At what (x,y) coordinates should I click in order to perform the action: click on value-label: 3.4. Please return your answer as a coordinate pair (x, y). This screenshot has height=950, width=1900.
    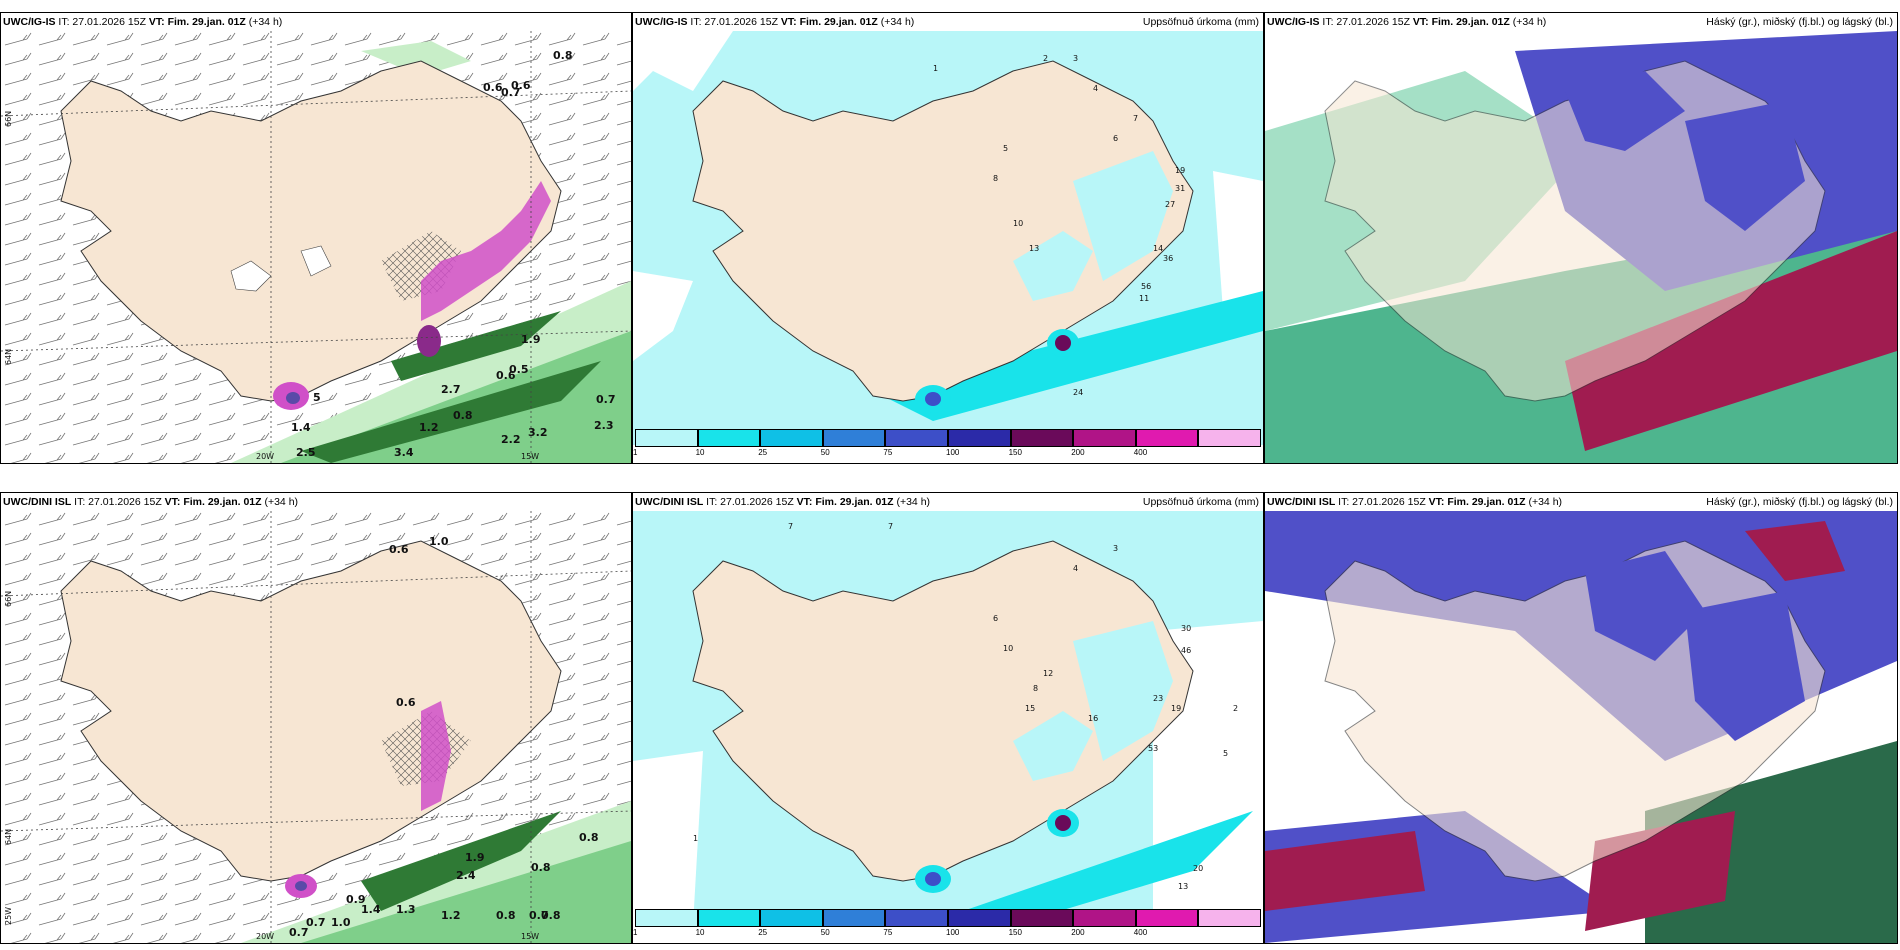
    Looking at the image, I should click on (404, 452).